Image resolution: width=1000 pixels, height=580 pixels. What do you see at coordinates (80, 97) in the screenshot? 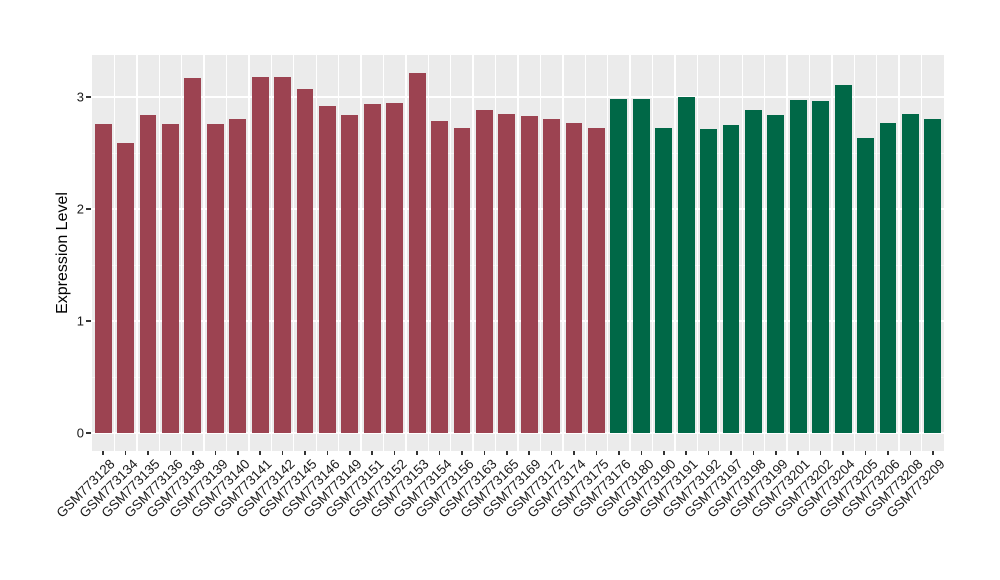
I see `y-tick-label: 3` at bounding box center [80, 97].